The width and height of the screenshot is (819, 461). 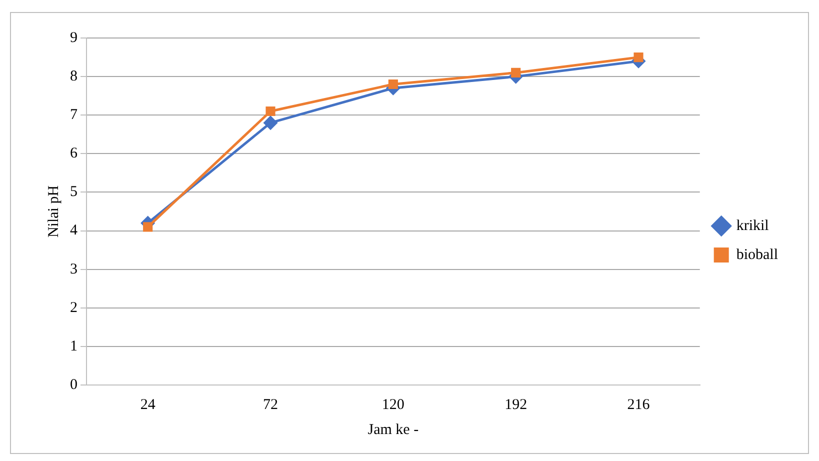 What do you see at coordinates (74, 346) in the screenshot?
I see `y-tick-label: 1` at bounding box center [74, 346].